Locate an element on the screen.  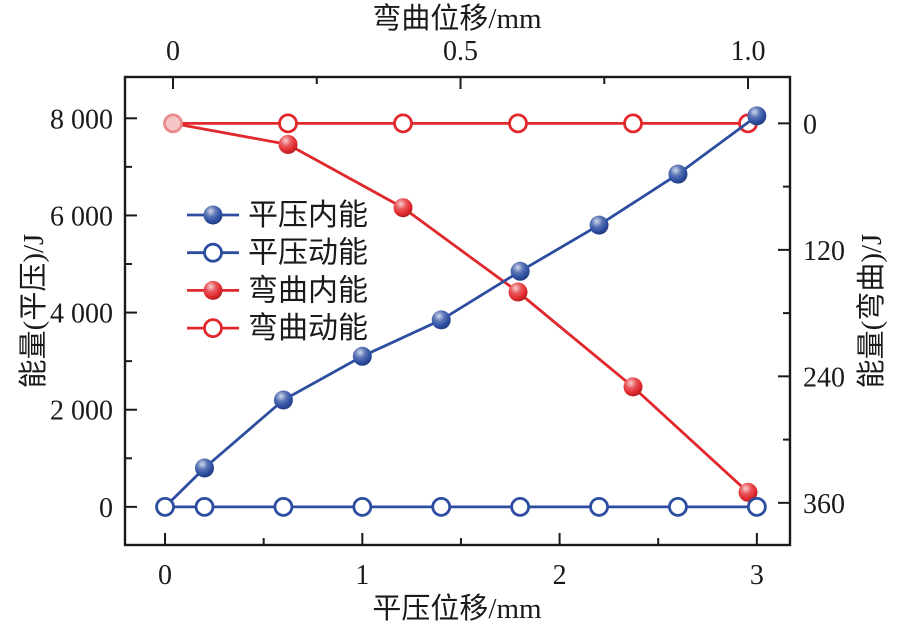
bottom-tick-label: 3 is located at coordinates (757, 575).